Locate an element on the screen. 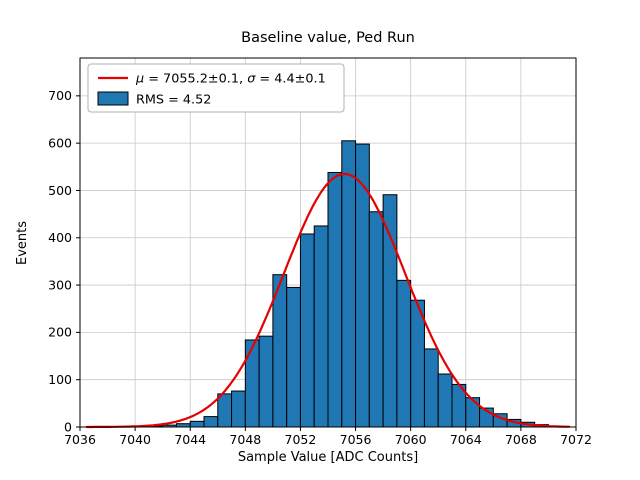 The width and height of the screenshot is (640, 480). x-tick-label: 7044 is located at coordinates (190, 439).